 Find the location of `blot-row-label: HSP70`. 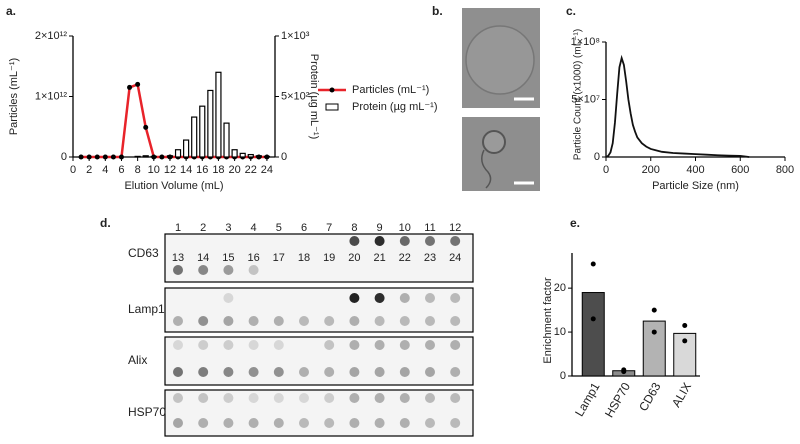

blot-row-label: HSP70 is located at coordinates (147, 412).